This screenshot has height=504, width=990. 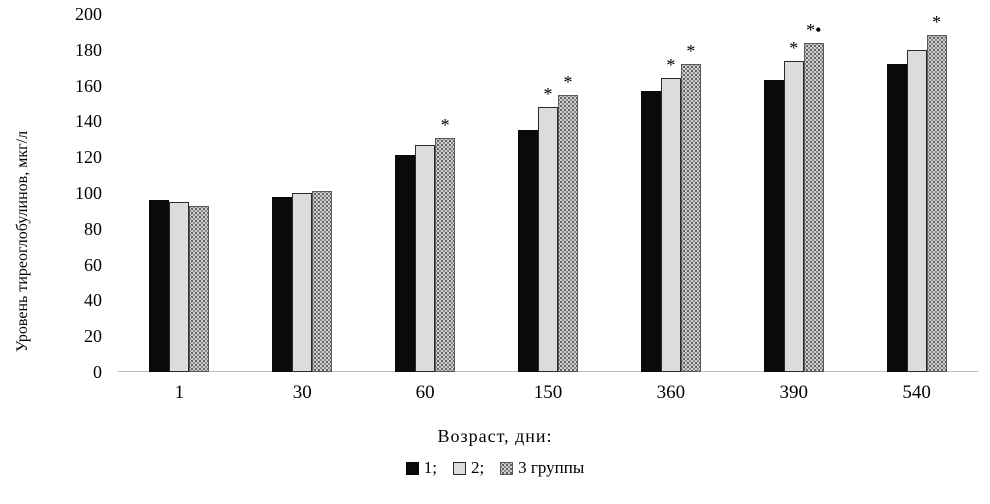 I want to click on significance-marker: *•, so click(x=814, y=29).